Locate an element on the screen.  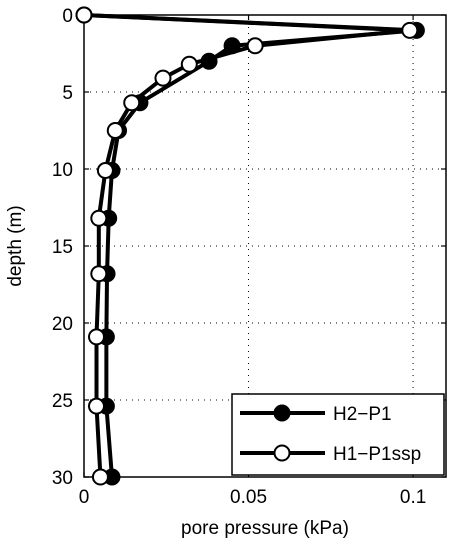
legend-box is located at coordinates (338, 434).